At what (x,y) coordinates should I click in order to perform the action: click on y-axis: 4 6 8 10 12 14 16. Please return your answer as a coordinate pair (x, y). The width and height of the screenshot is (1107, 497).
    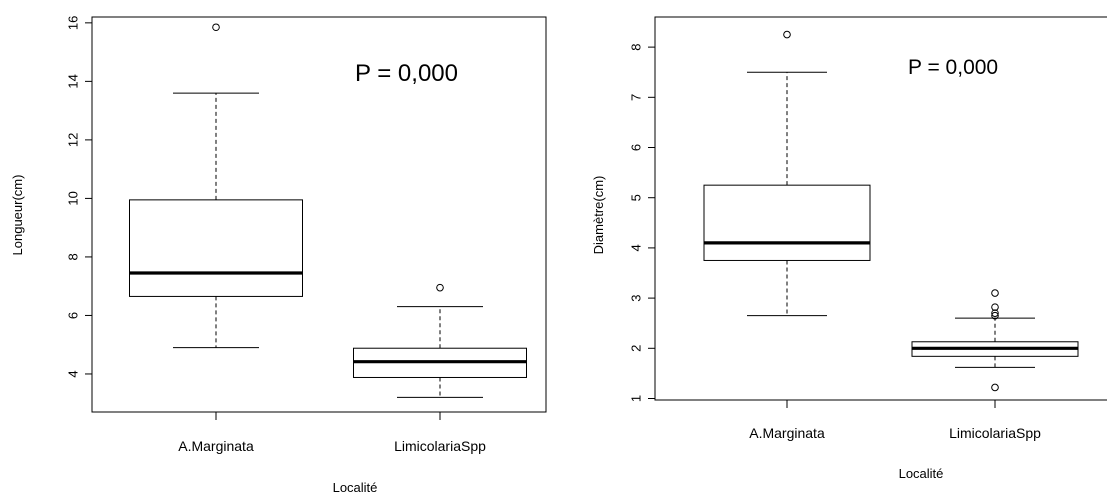
    Looking at the image, I should click on (79, 197).